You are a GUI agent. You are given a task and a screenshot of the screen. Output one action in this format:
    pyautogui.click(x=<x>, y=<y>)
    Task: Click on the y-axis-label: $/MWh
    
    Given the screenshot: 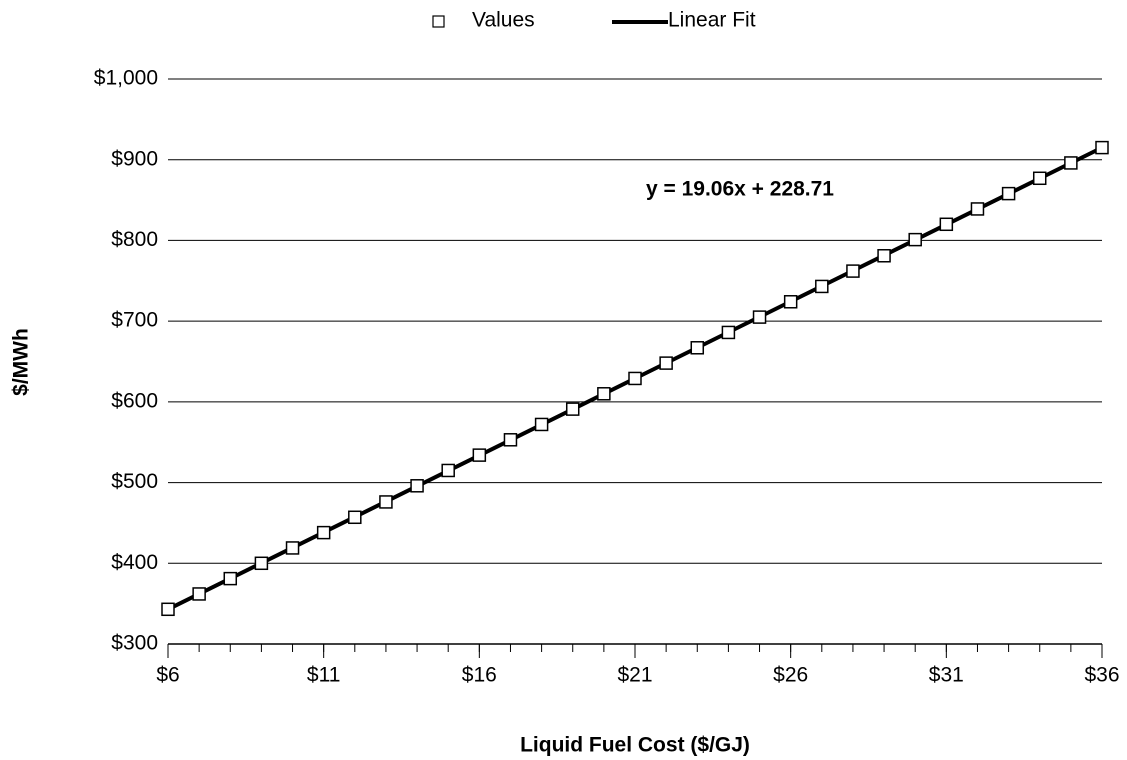 What is the action you would take?
    pyautogui.click(x=21, y=362)
    